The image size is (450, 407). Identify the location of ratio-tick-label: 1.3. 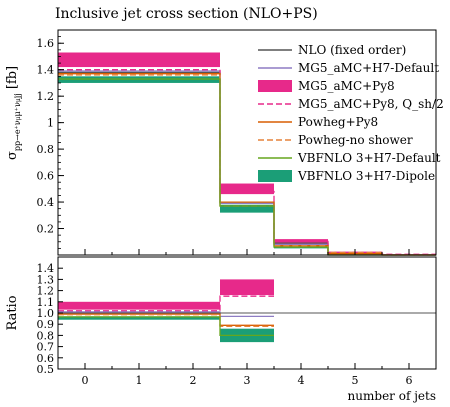
(46, 279).